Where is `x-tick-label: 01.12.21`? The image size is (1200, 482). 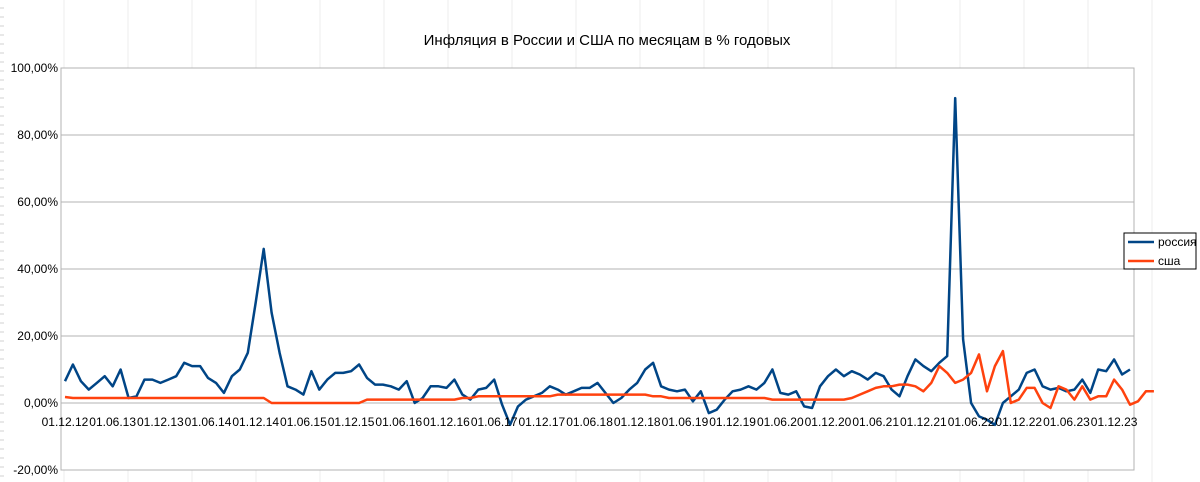 x-tick-label: 01.12.21 is located at coordinates (923, 422).